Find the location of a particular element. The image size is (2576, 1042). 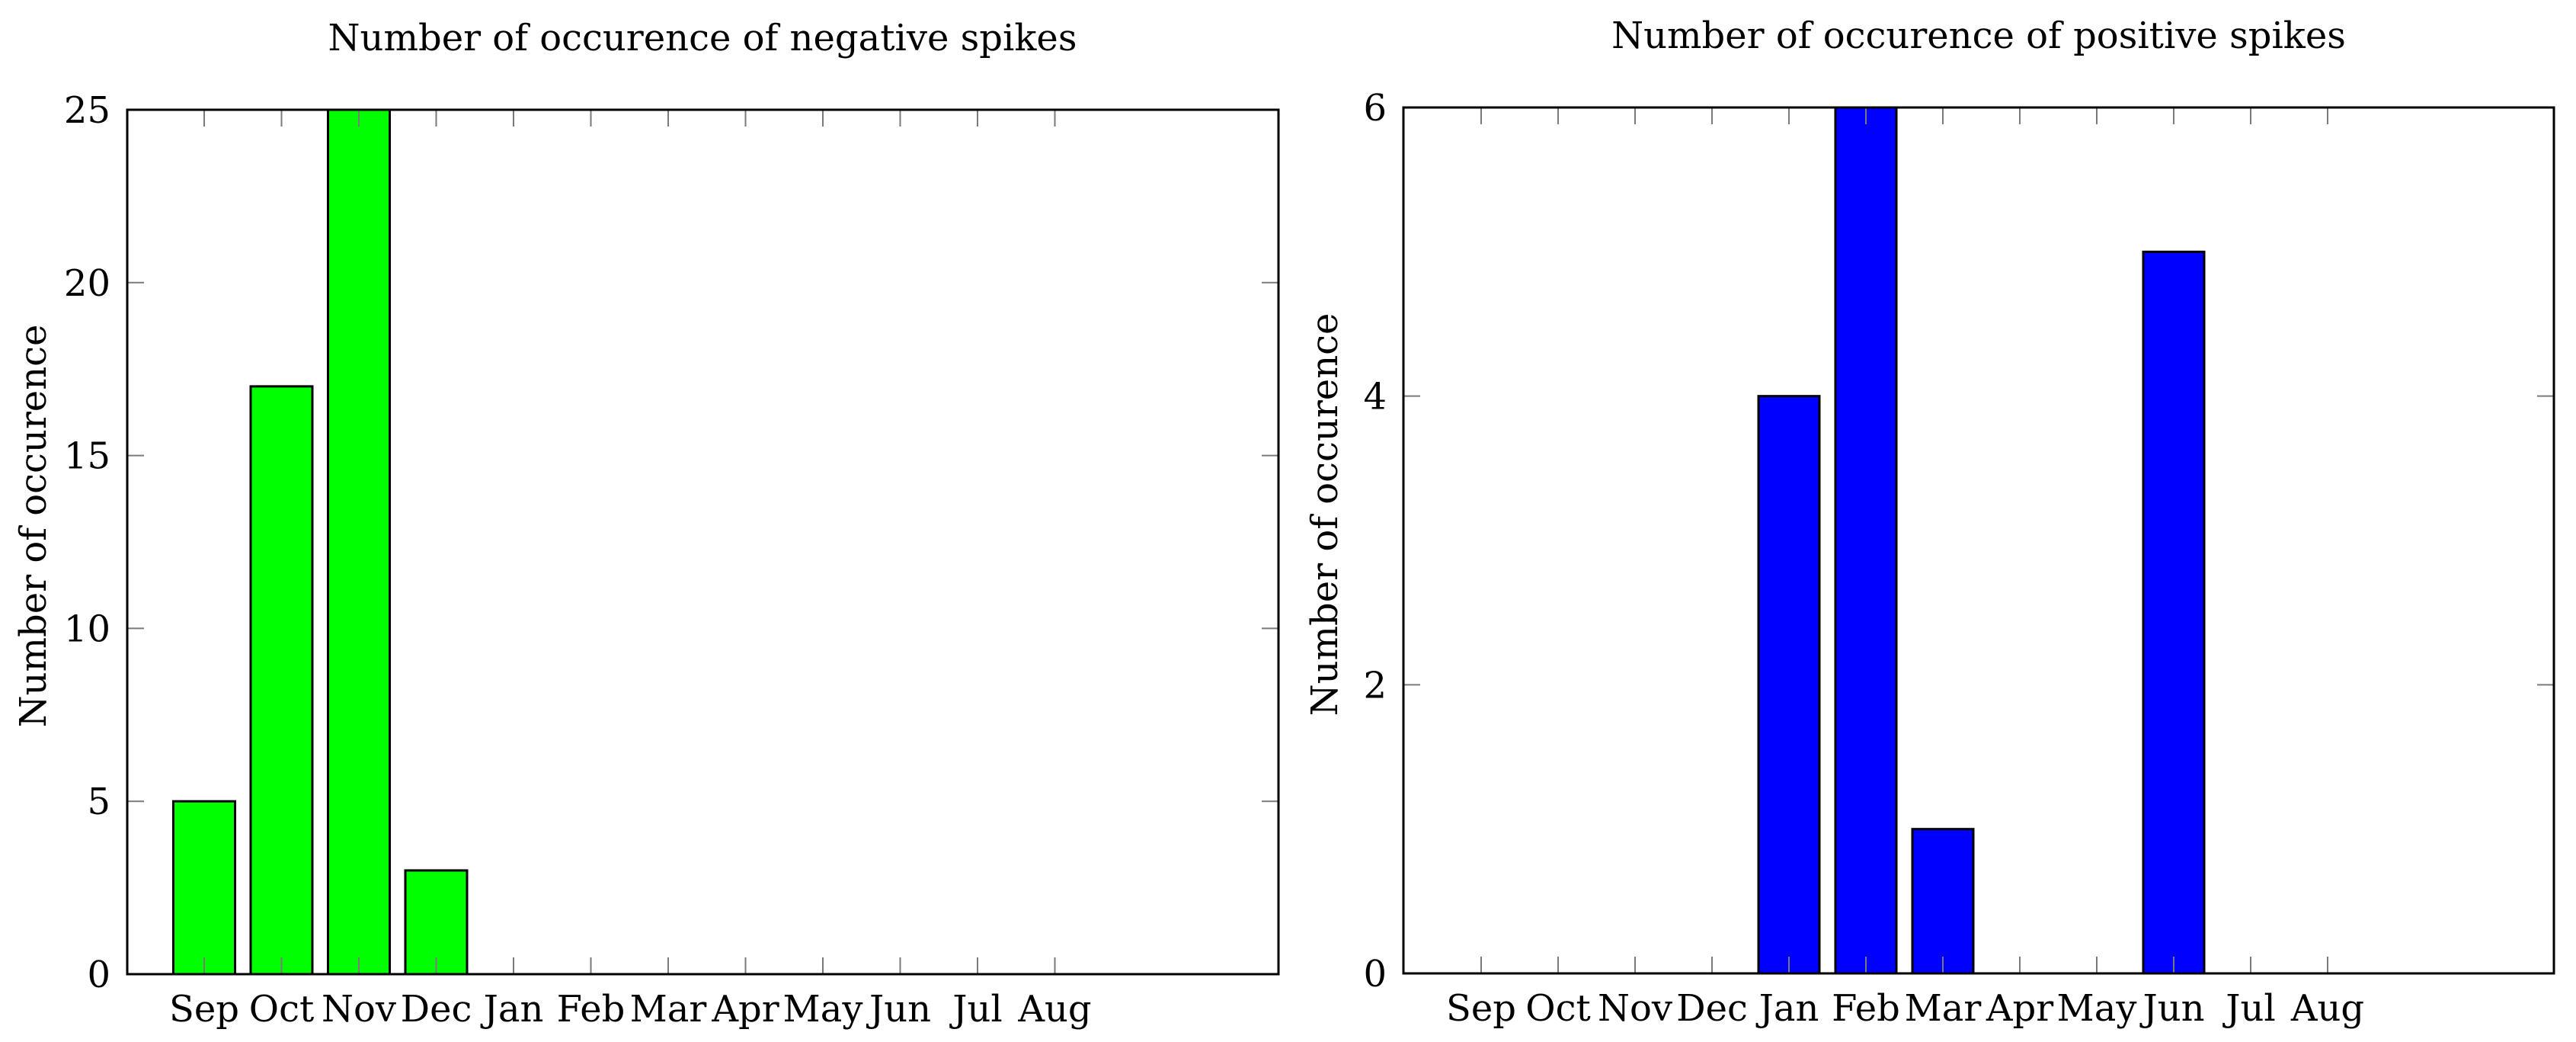

y-tick-label: 4 is located at coordinates (1375, 397).